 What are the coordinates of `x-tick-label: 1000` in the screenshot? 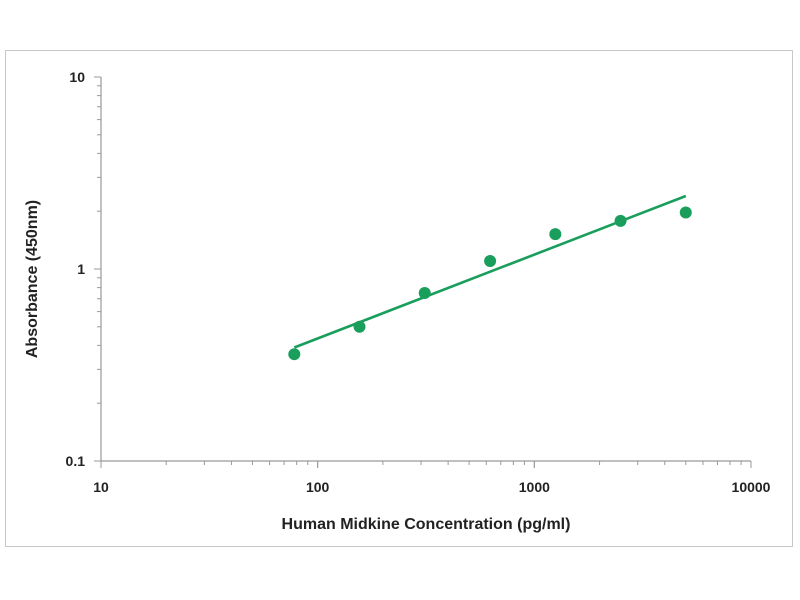 It's located at (534, 487).